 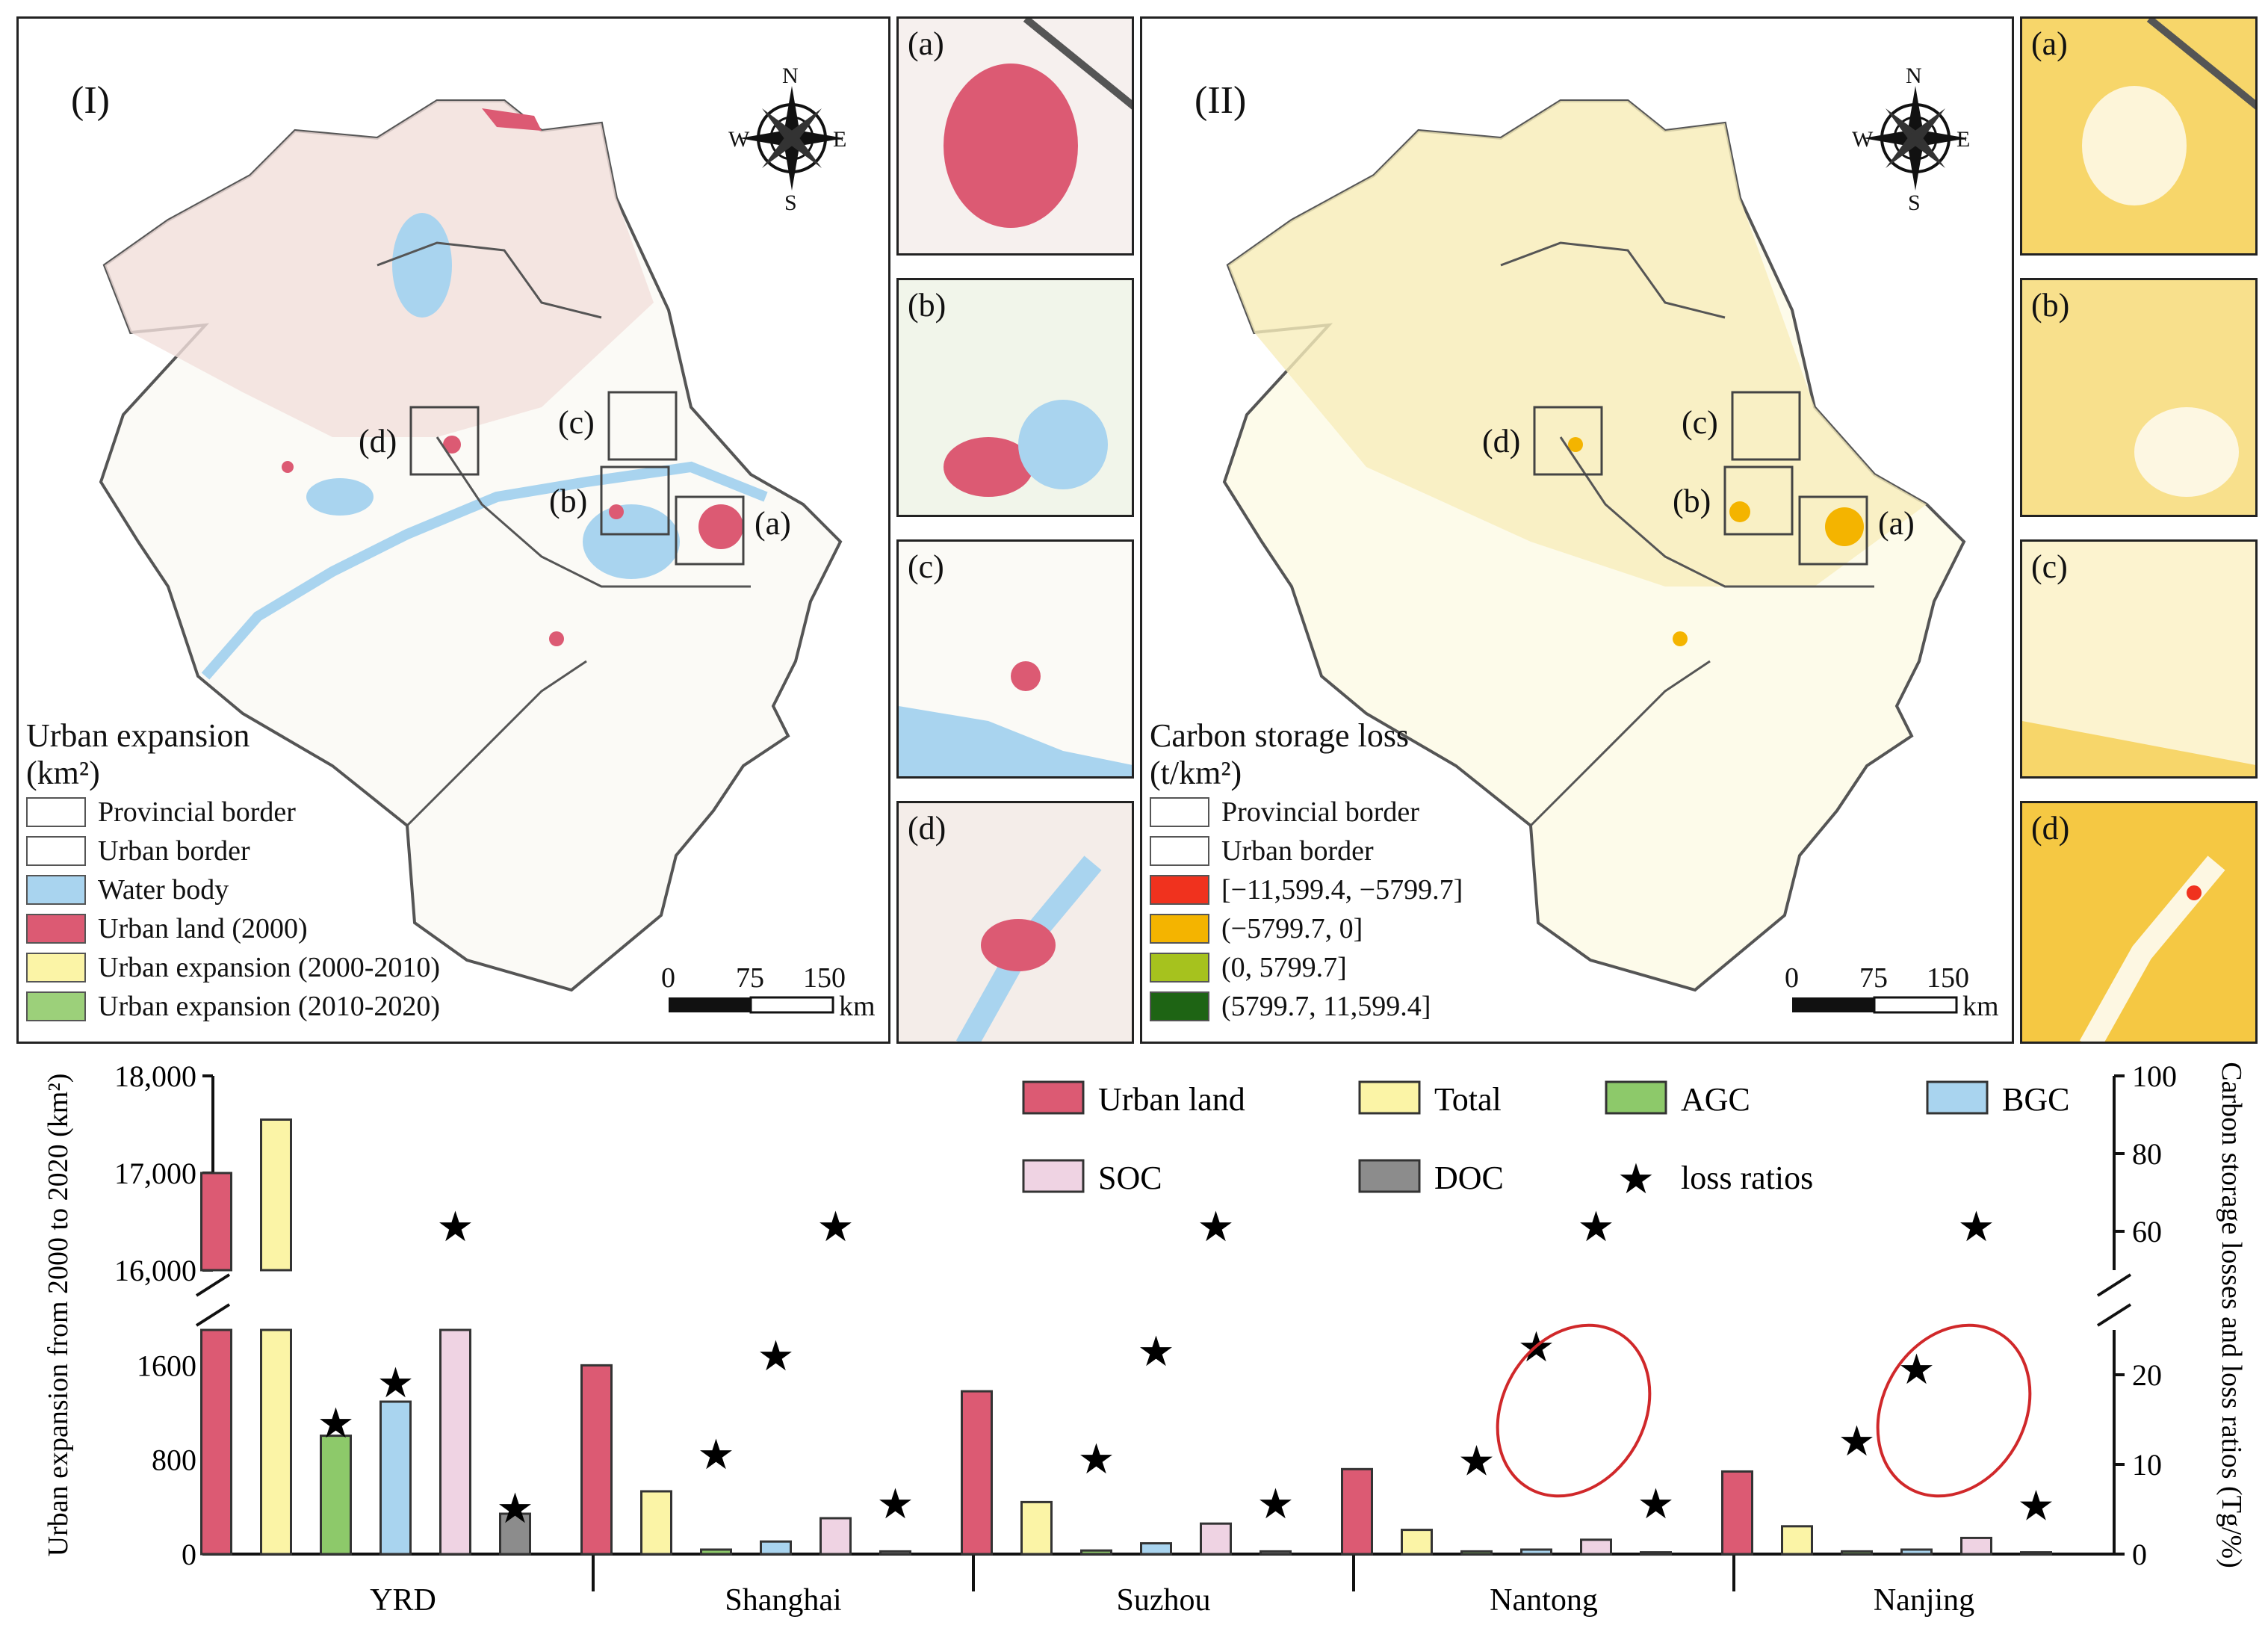 What do you see at coordinates (1015, 659) in the screenshot?
I see `inset-1c: (c)` at bounding box center [1015, 659].